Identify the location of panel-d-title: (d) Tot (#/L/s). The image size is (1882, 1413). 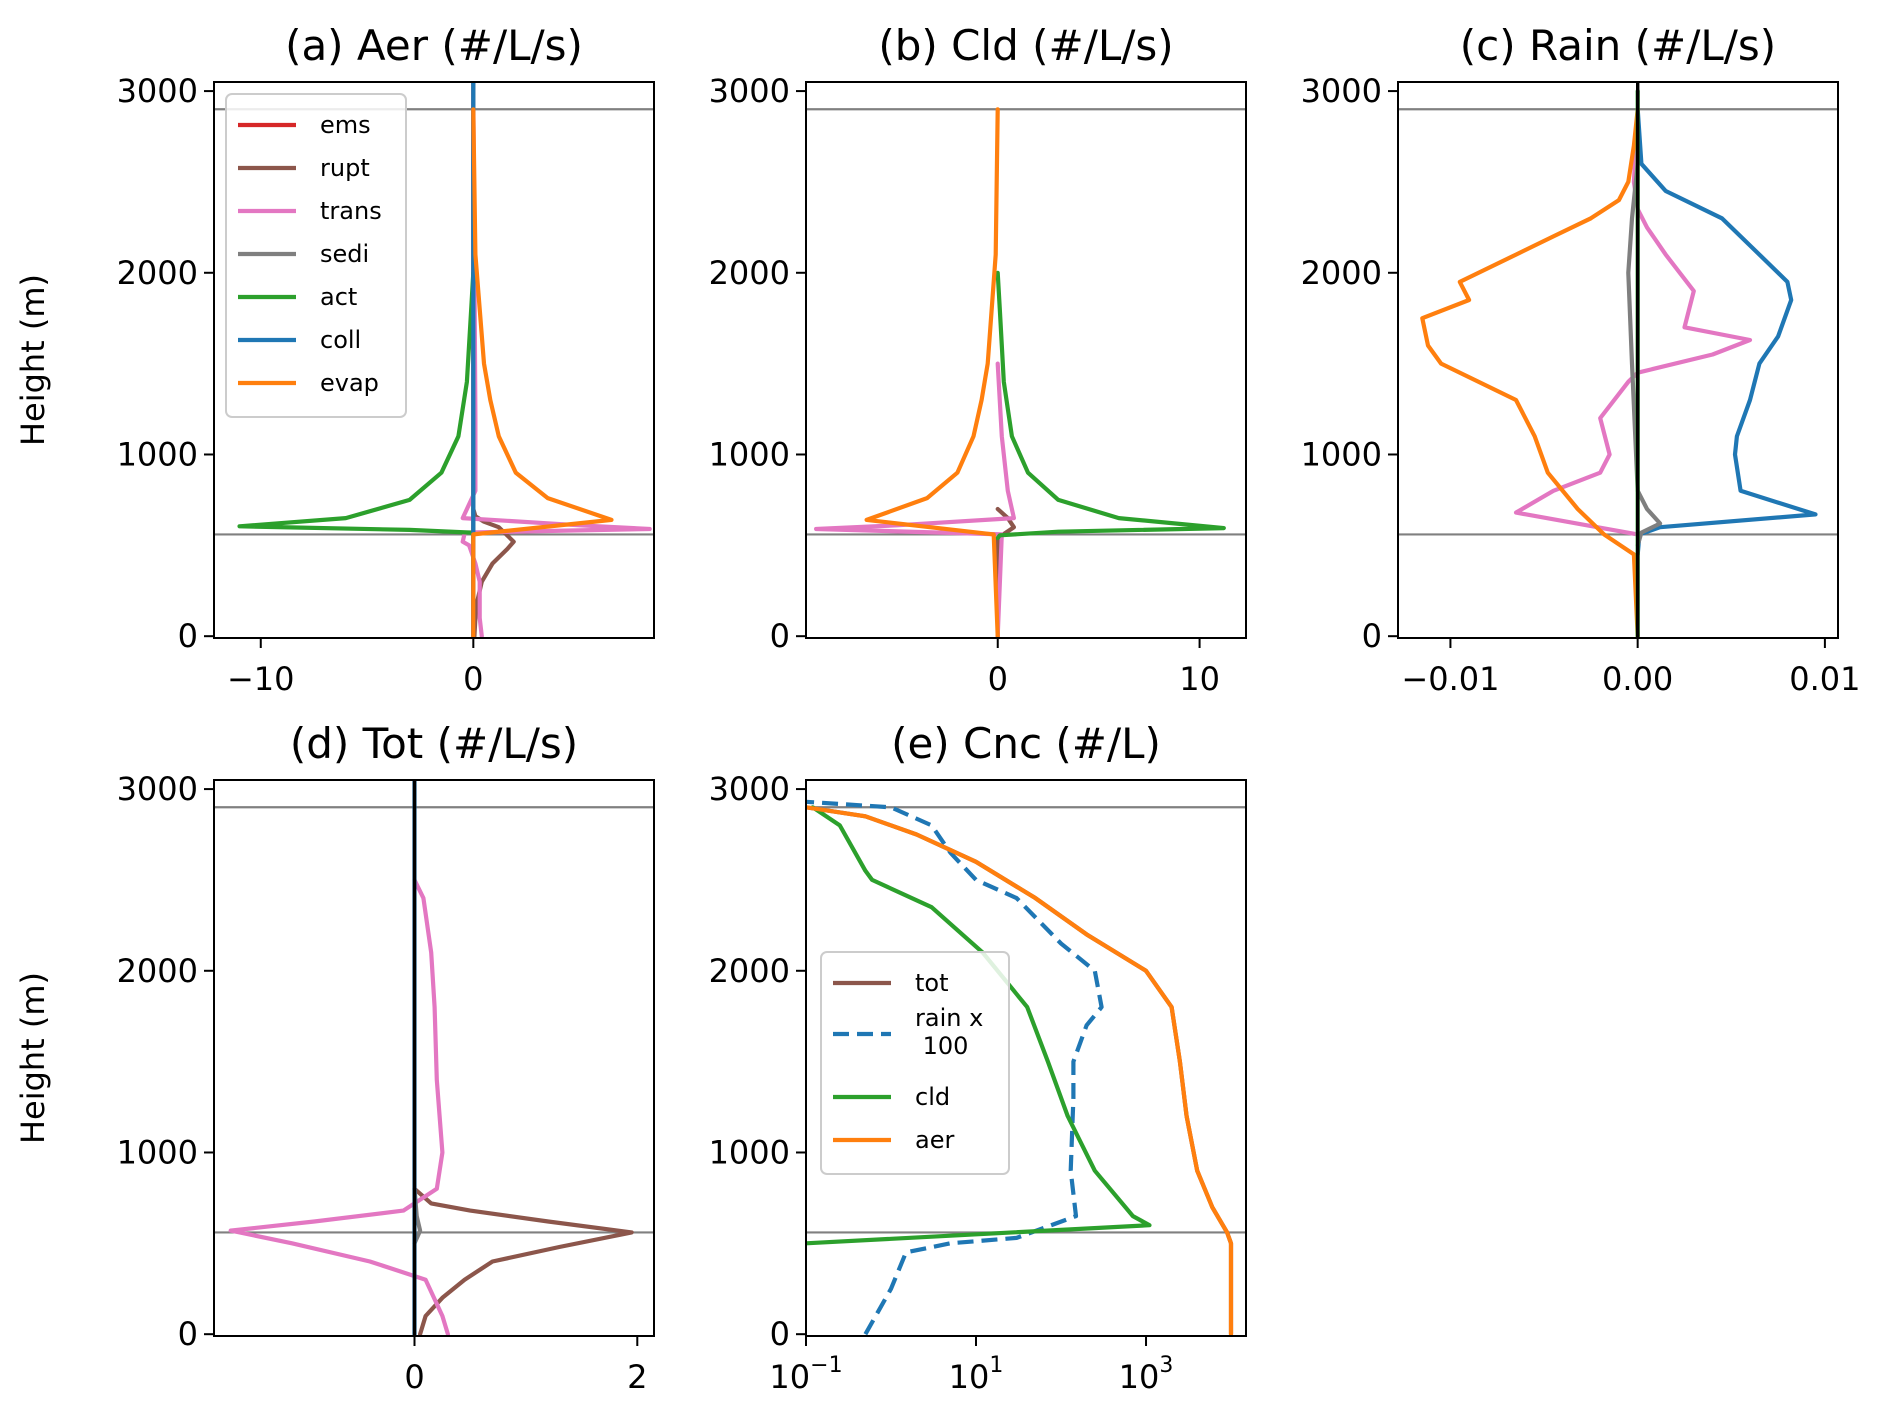
(434, 743).